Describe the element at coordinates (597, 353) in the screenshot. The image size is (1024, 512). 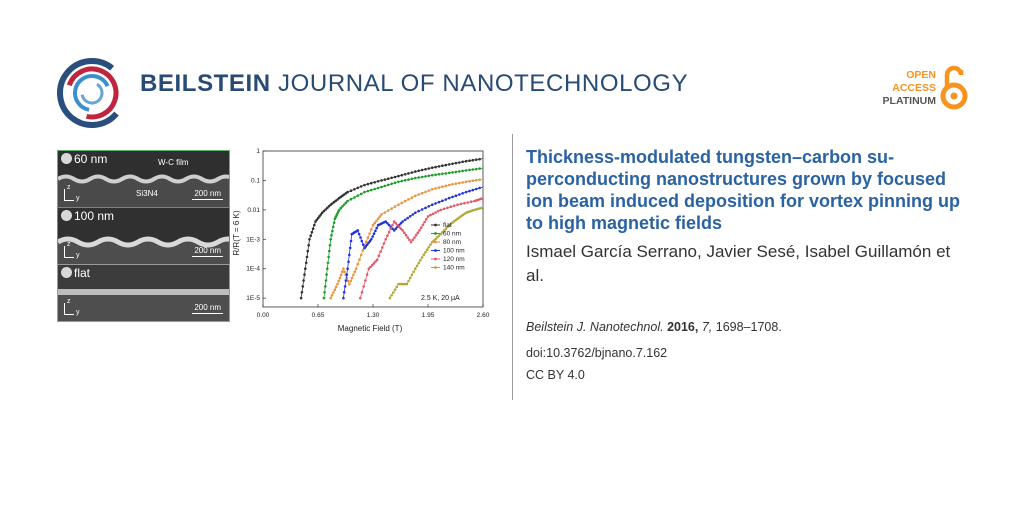
I see `doi-link: doi:10.3762/bjnano.7.162` at that location.